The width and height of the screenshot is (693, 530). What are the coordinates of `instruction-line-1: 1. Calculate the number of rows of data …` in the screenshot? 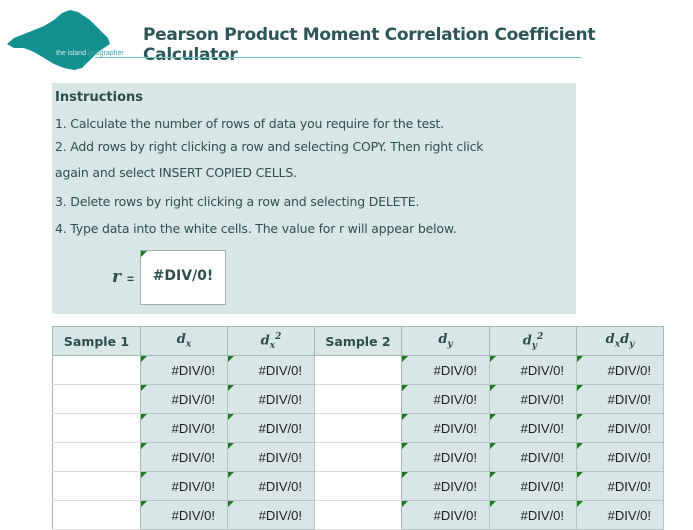 It's located at (249, 123).